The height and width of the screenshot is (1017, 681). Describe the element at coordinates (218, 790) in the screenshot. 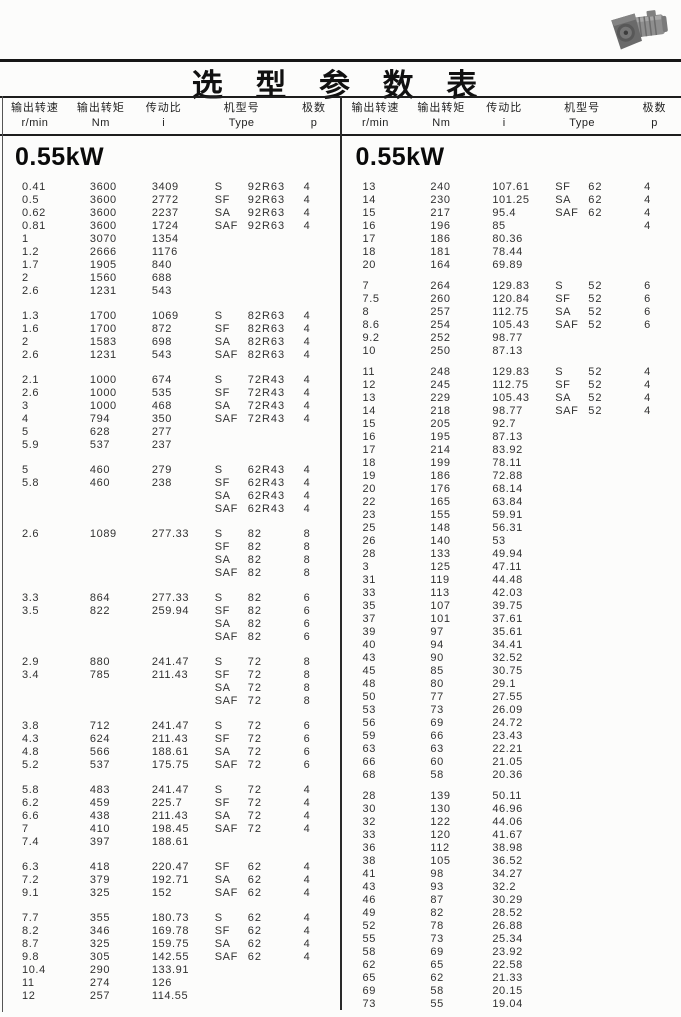

I see `type-prefix: S` at that location.